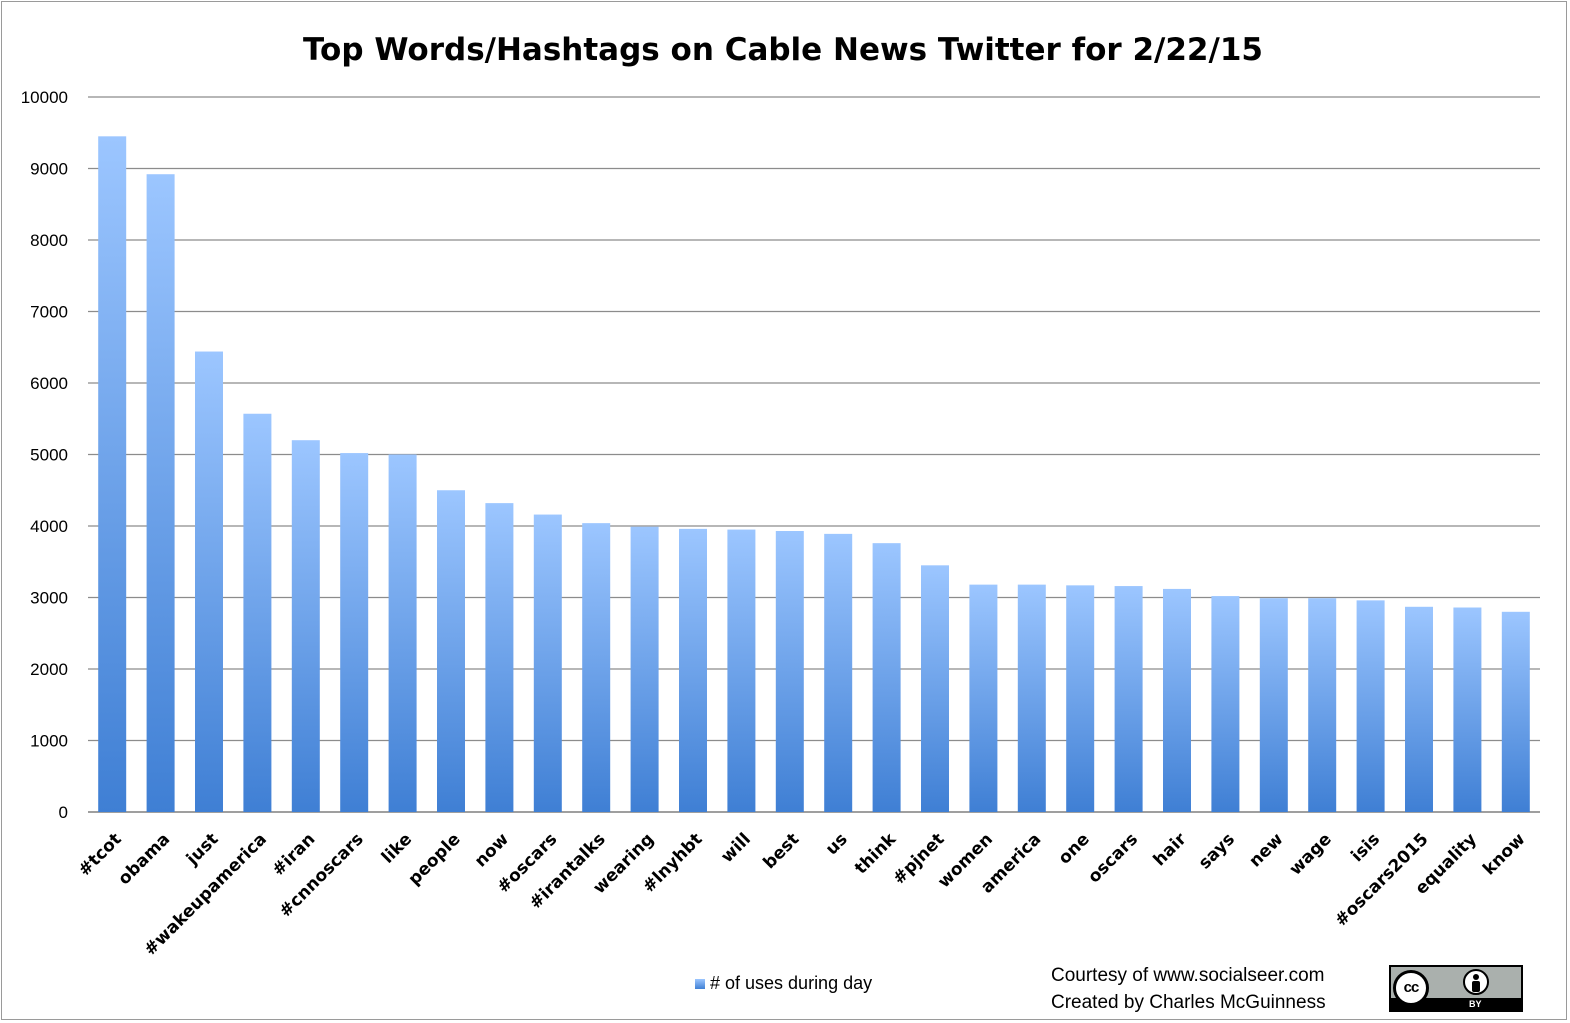 The image size is (1570, 1023). What do you see at coordinates (492, 850) in the screenshot?
I see `x-tick-label: now` at bounding box center [492, 850].